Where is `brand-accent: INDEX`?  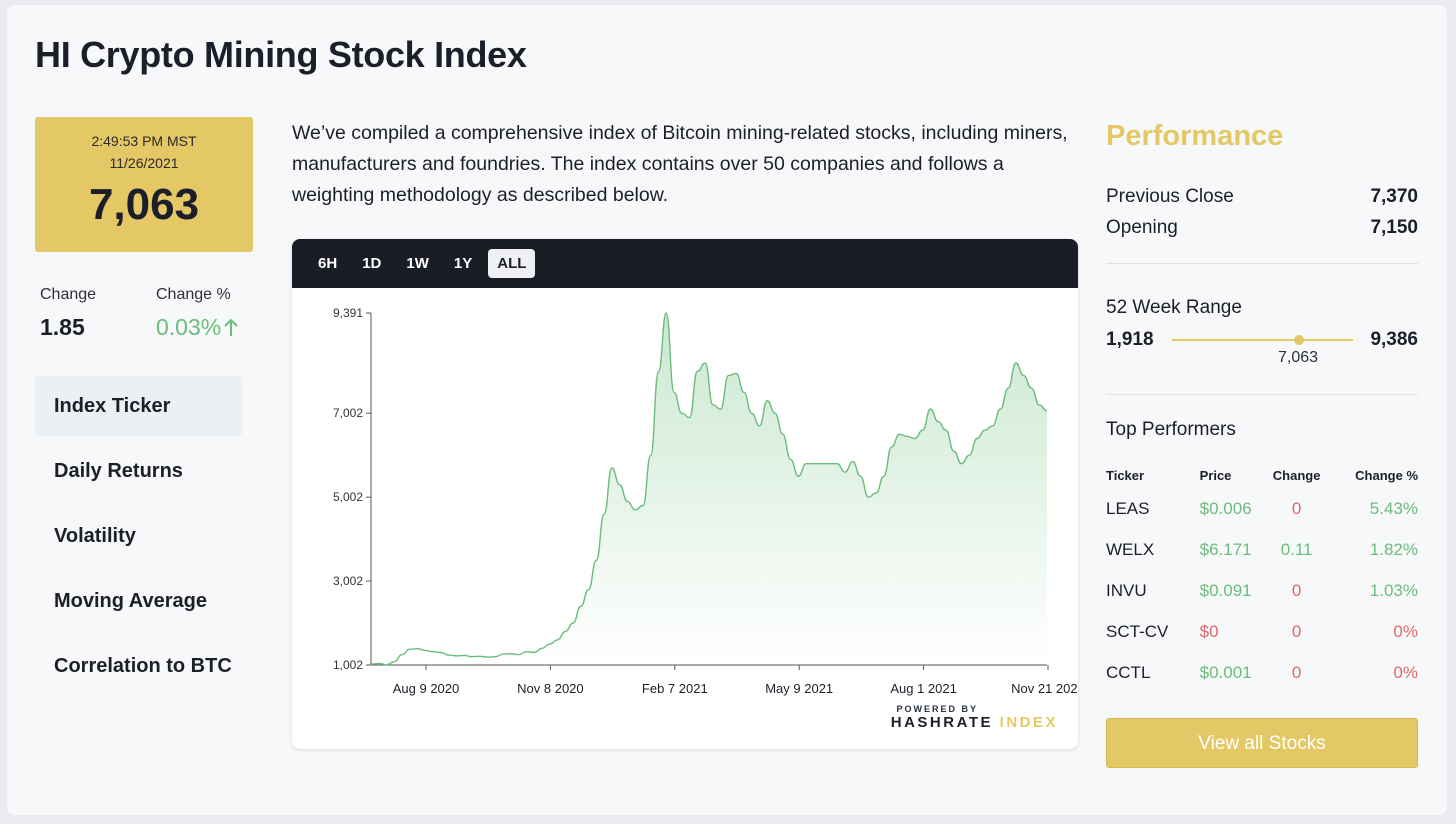 brand-accent: INDEX is located at coordinates (1028, 722).